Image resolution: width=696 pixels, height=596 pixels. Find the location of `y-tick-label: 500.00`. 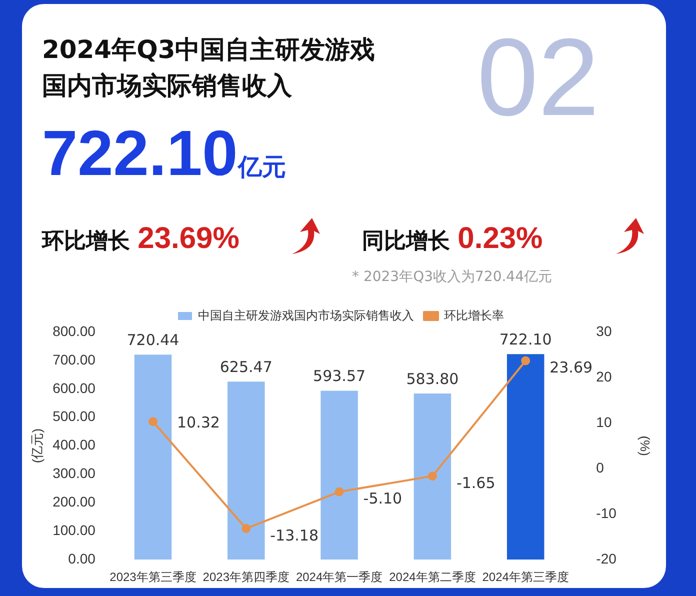

y-tick-label: 500.00 is located at coordinates (74, 416).